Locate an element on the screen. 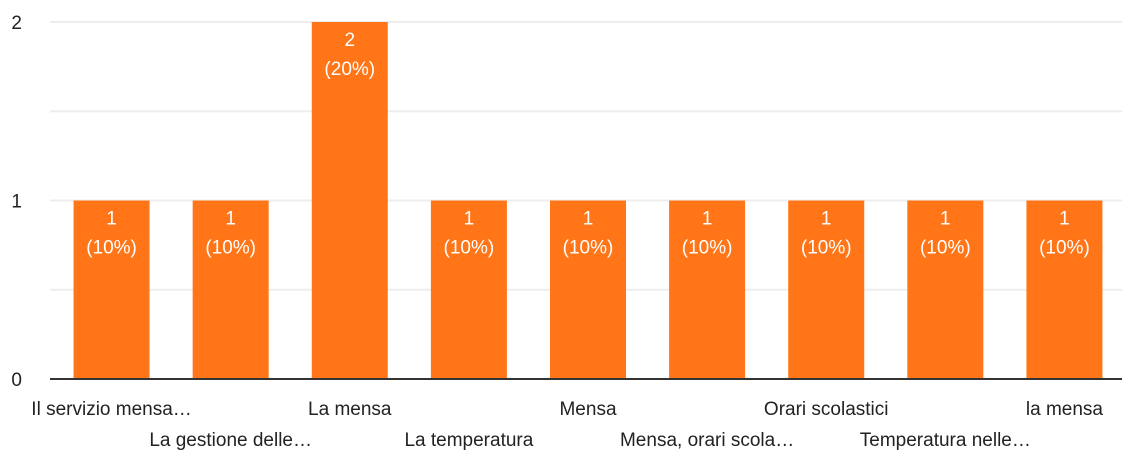 Image resolution: width=1125 pixels, height=455 pixels. y-tick-label: 0 is located at coordinates (16, 380).